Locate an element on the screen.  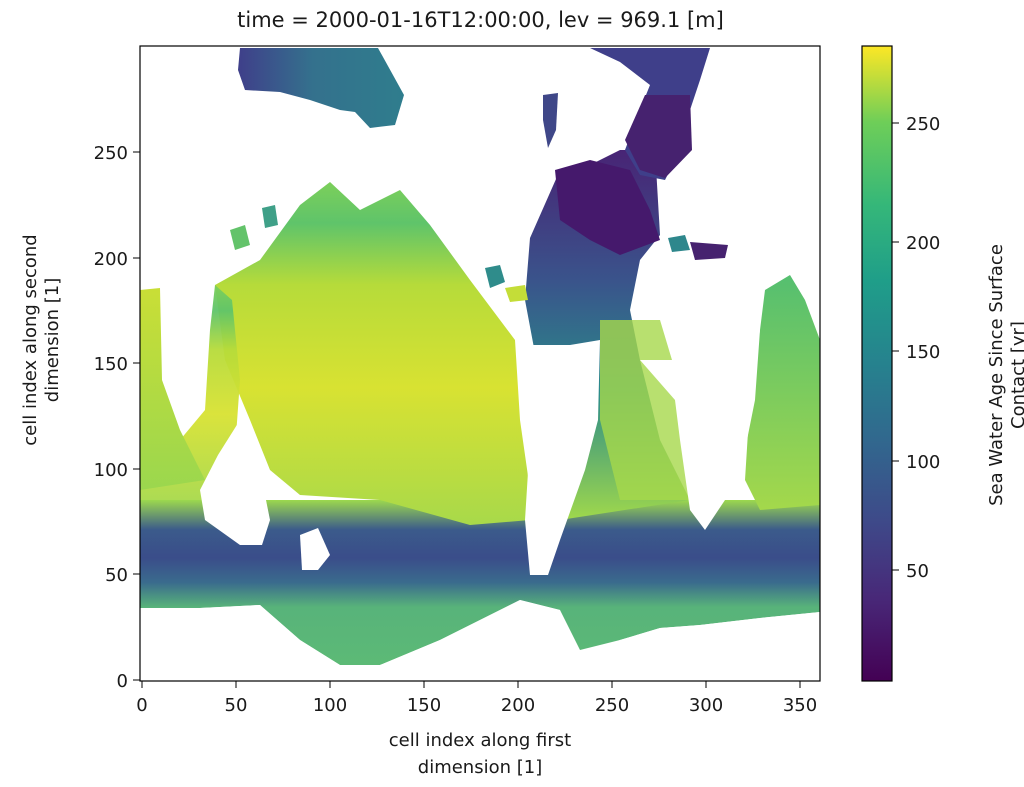
colorbar: 50 100 150 200 250 is located at coordinates (900, 363).